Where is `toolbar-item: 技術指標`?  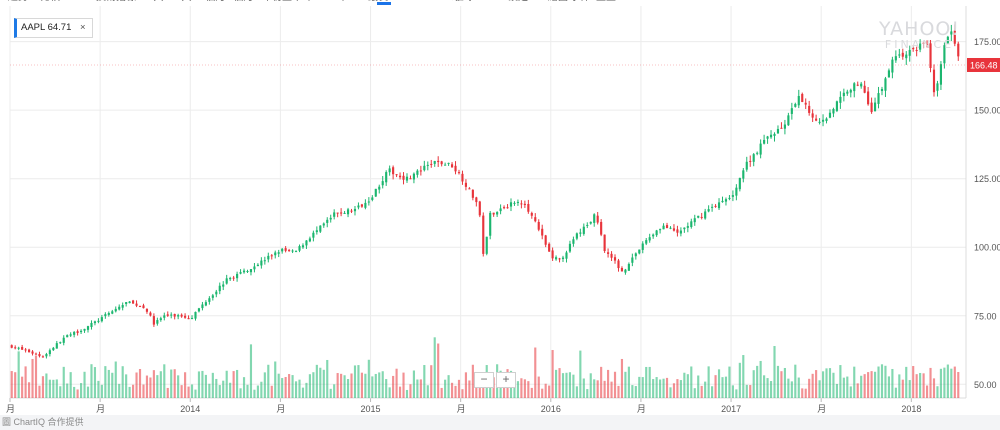
toolbar-item: 技術指標 is located at coordinates (116, 2).